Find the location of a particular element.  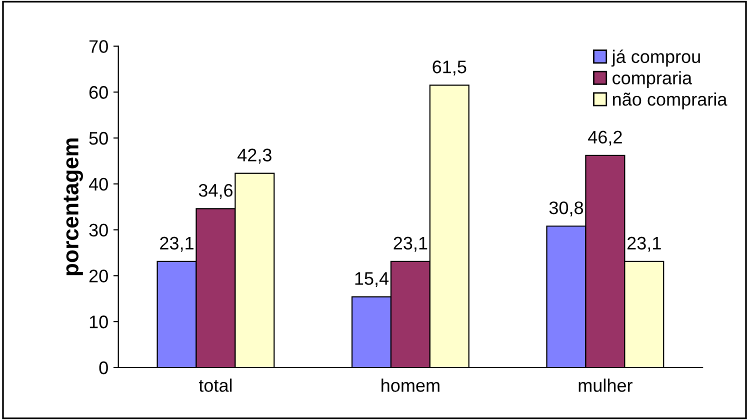

y-tick-label: 70 is located at coordinates (98, 46).